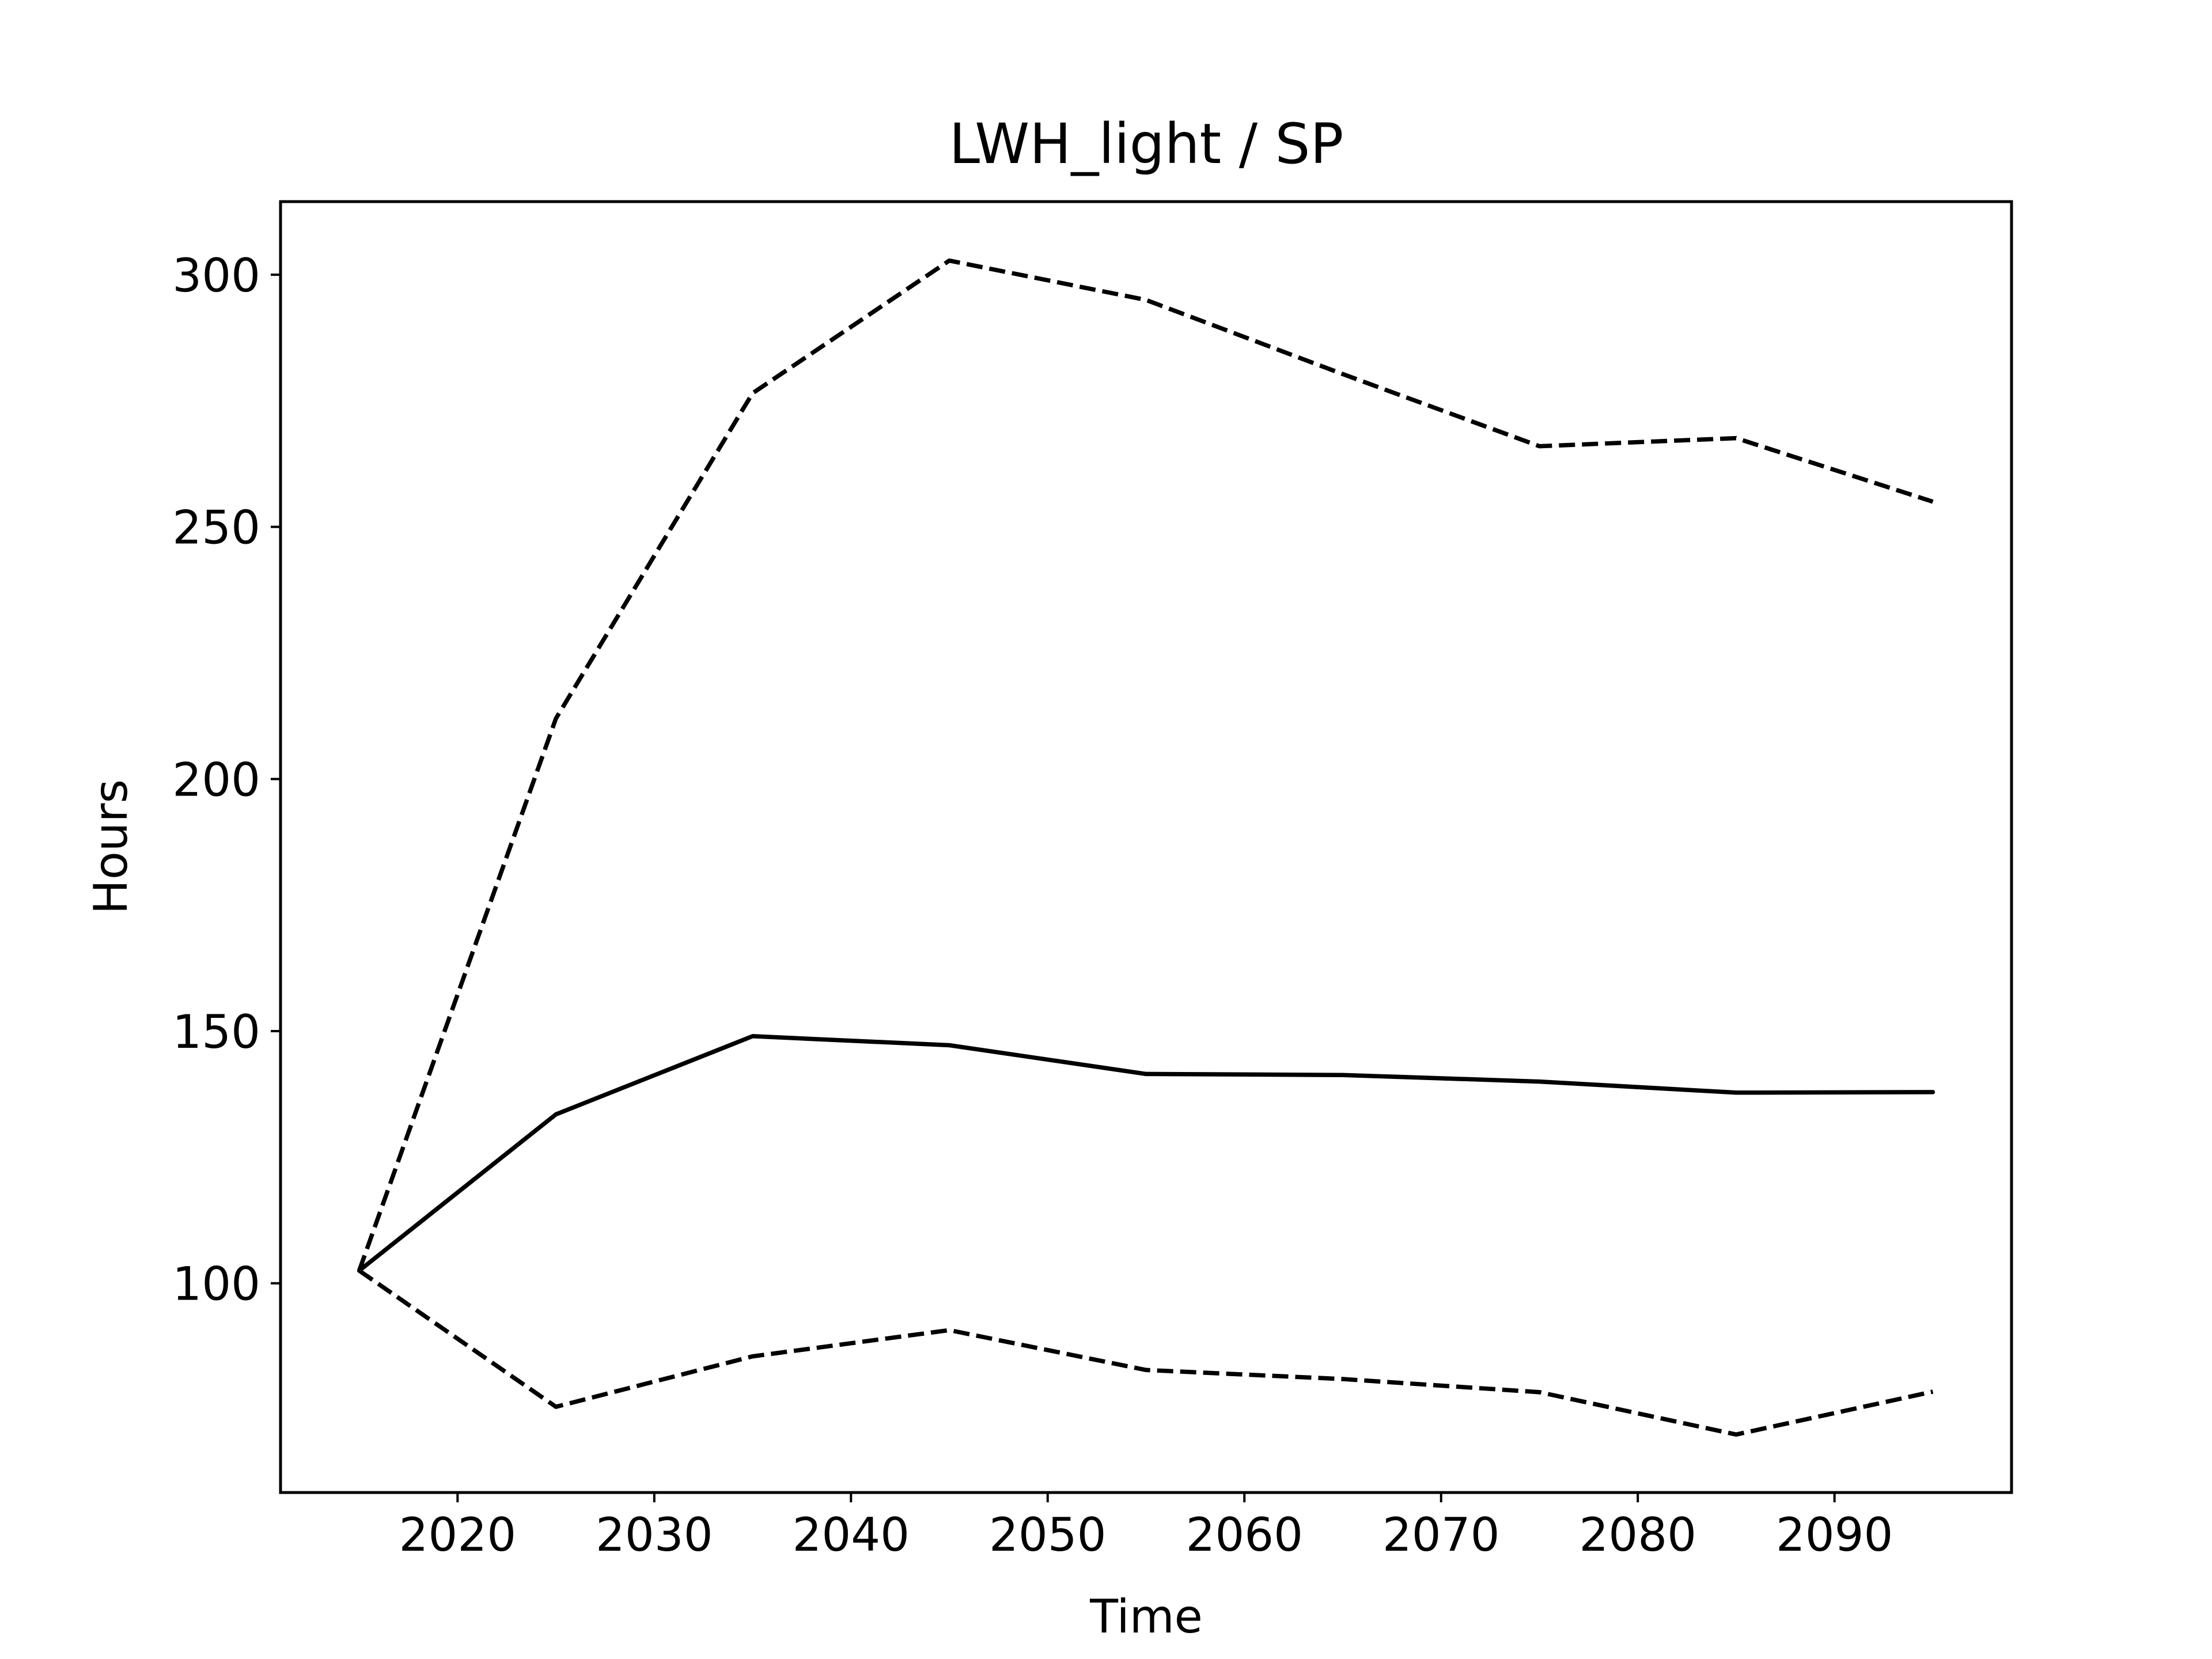  What do you see at coordinates (216, 275) in the screenshot?
I see `y-tick-label: 300` at bounding box center [216, 275].